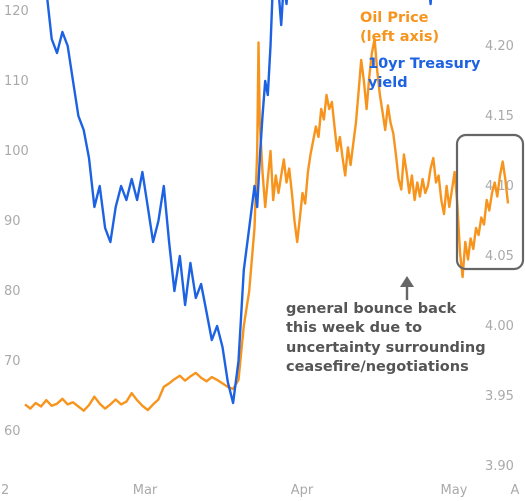 Image resolution: width=525 pixels, height=501 pixels. What do you see at coordinates (12, 221) in the screenshot?
I see `left-tick-90: 90` at bounding box center [12, 221].